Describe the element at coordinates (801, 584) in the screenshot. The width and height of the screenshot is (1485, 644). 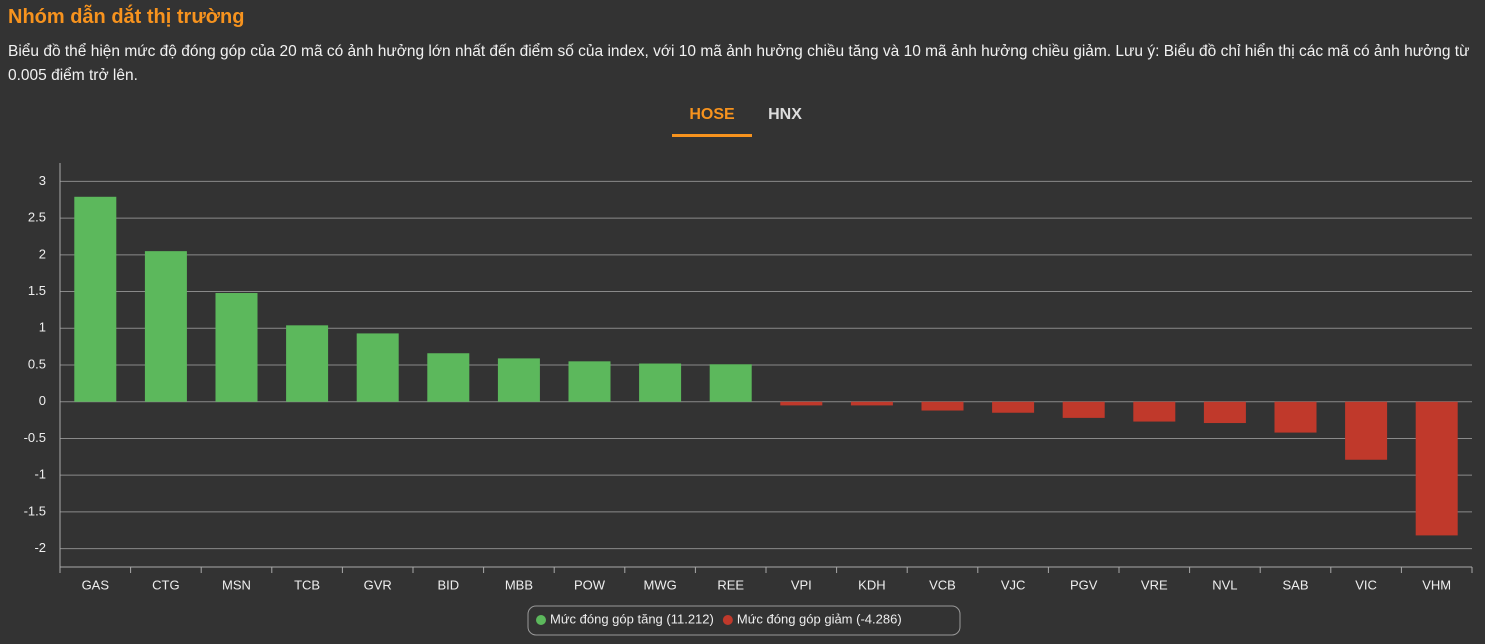
I see `x-tick-label: VPI` at that location.